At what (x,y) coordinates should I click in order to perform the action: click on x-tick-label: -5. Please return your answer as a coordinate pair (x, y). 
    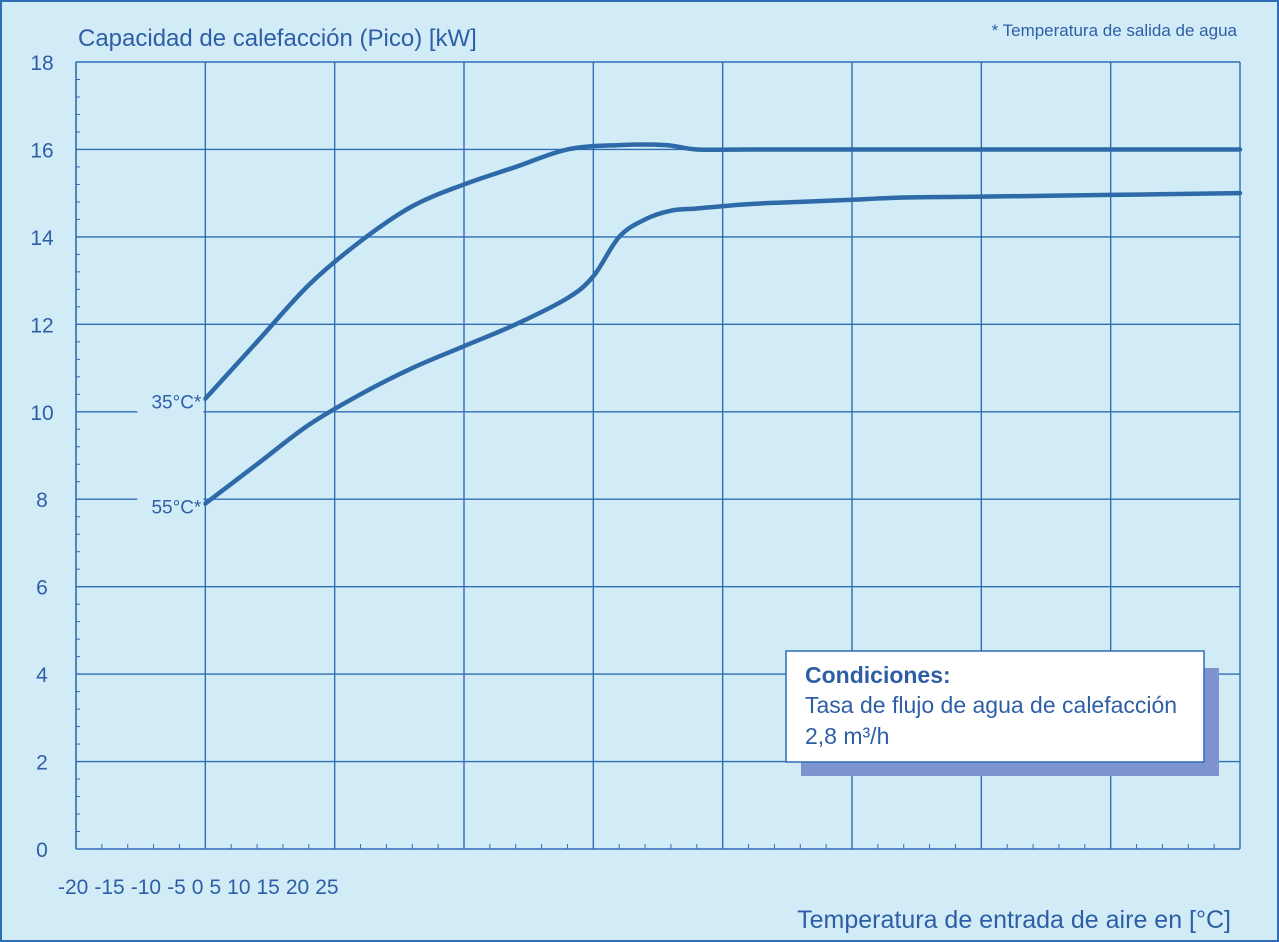
    Looking at the image, I should click on (176, 887).